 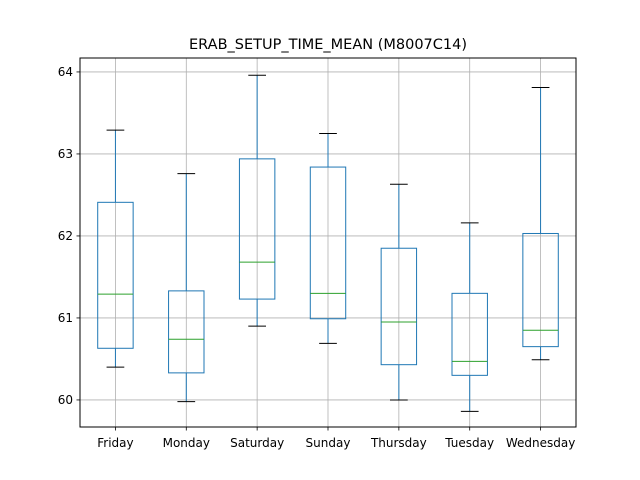 What do you see at coordinates (328, 45) in the screenshot?
I see `chart-title: ERAB_SETUP_TIME_MEAN (M8007C14)` at bounding box center [328, 45].